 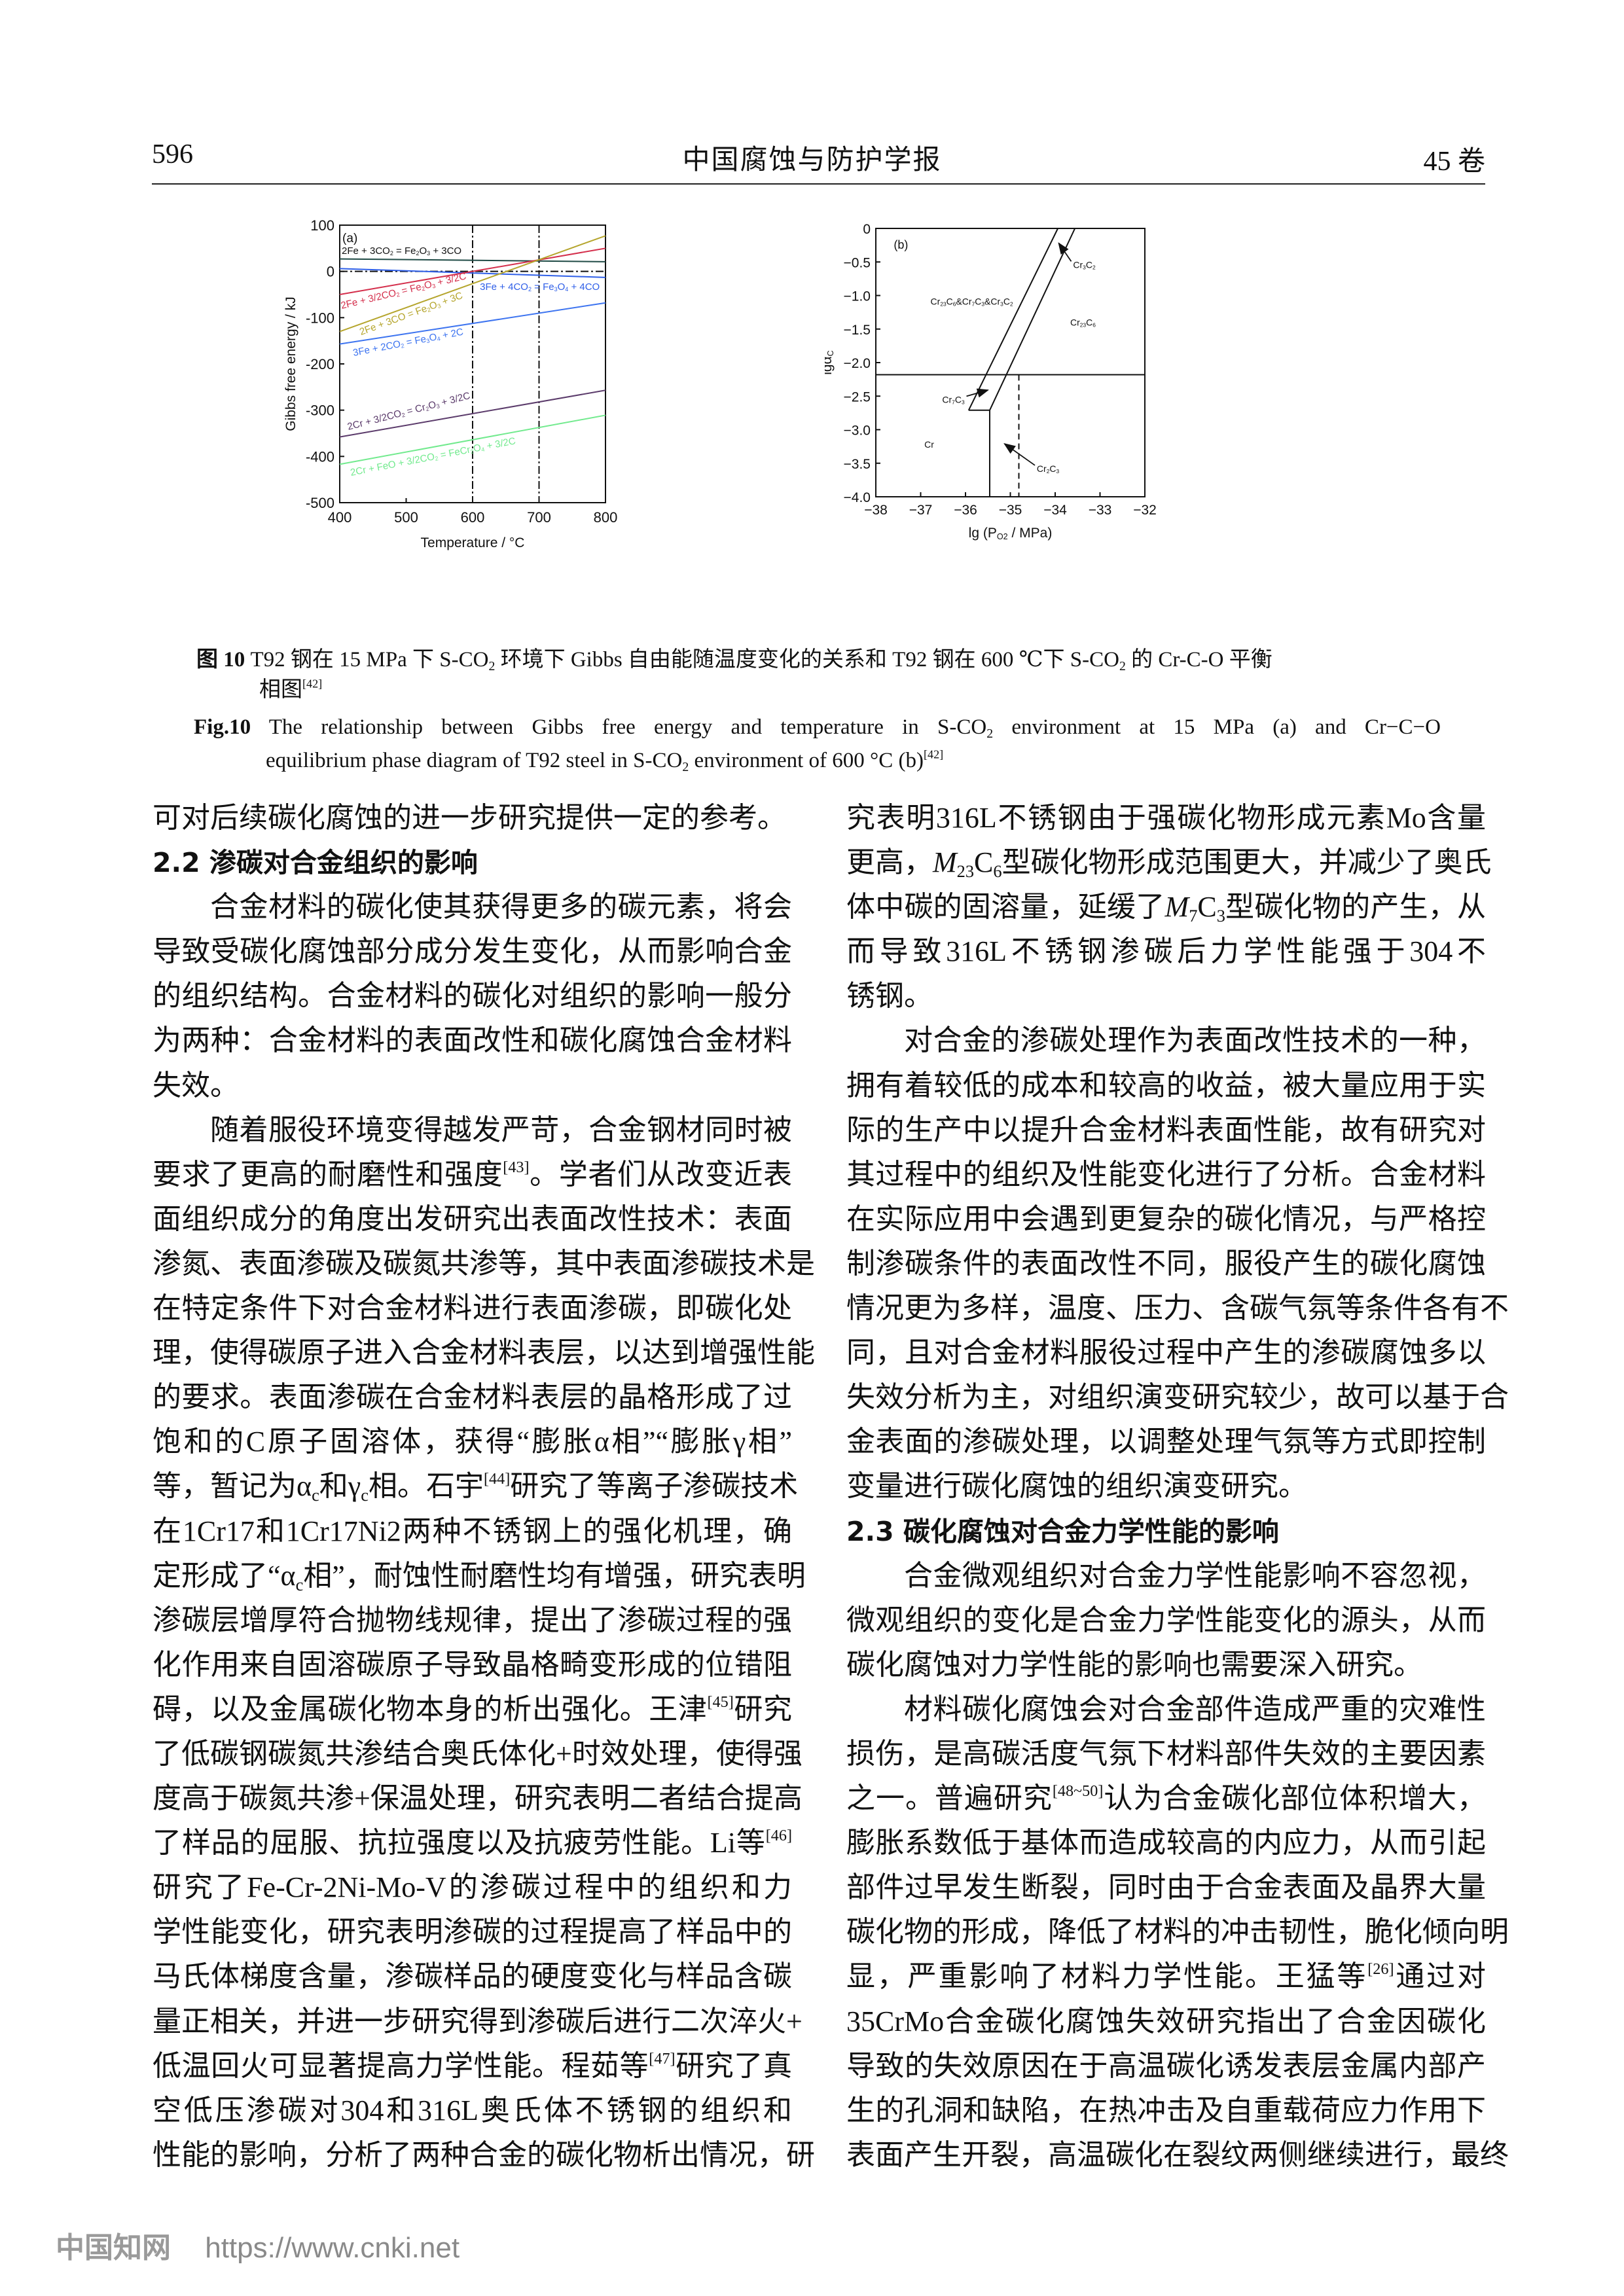 What do you see at coordinates (1169, 863) in the screenshot?
I see `paragraph-line: 更高，M23C6型碳化物形成范围更大，并减少了奥氏` at bounding box center [1169, 863].